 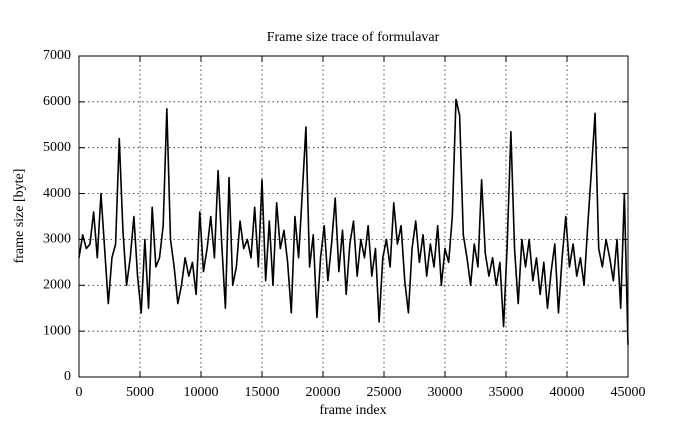 I want to click on y-tick-label: 6000, so click(x=57, y=101).